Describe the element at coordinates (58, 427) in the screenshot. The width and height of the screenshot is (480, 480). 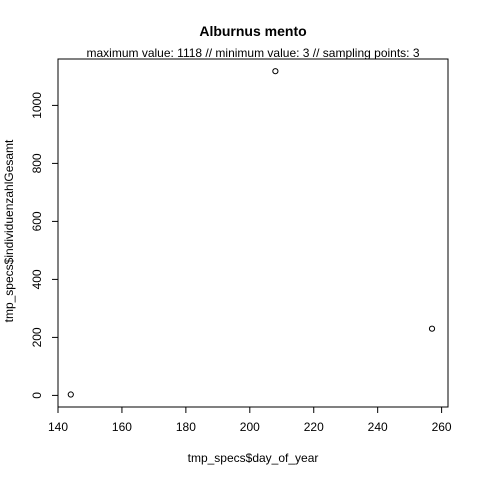
I see `x-tick-label: 140` at that location.